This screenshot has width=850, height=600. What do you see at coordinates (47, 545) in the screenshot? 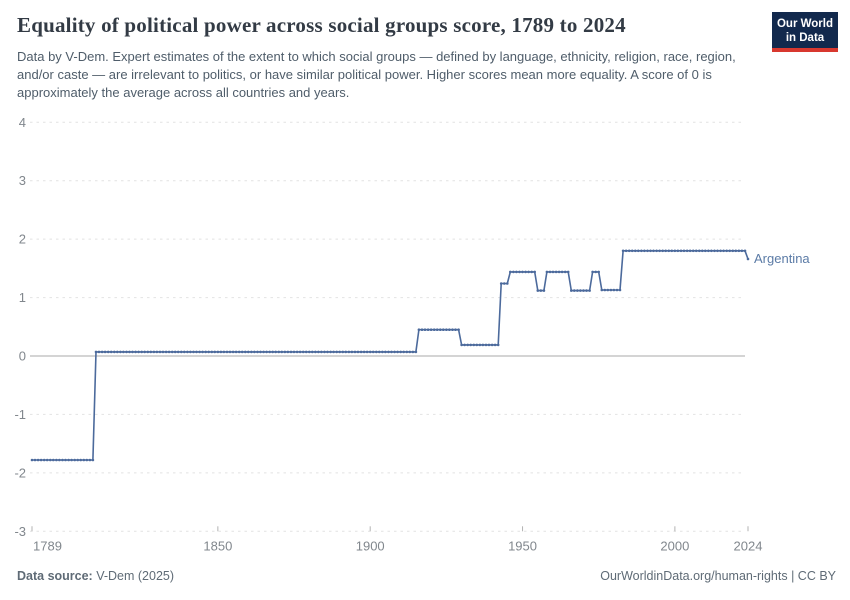
I see `x-tick-label: 1789` at bounding box center [47, 545].